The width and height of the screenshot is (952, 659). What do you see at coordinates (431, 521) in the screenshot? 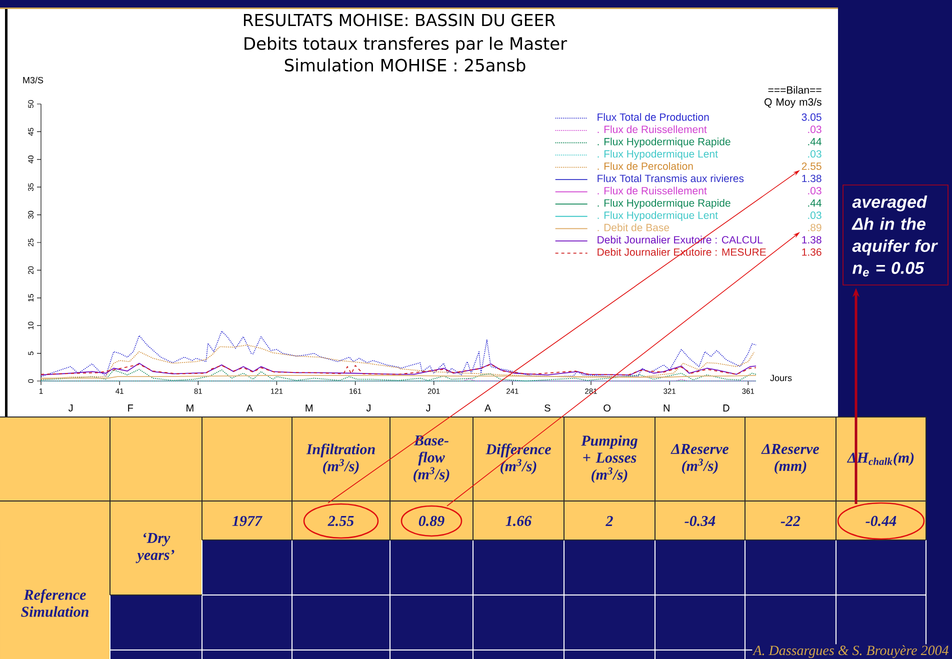
I see `data-label: 0.89` at bounding box center [431, 521].